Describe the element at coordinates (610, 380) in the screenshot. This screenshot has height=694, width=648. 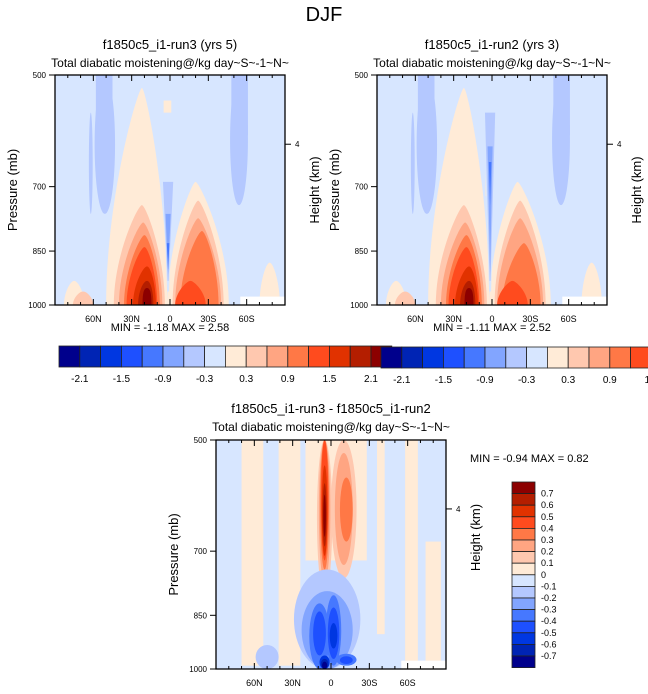
I see `colorbar-label: 0.9` at that location.